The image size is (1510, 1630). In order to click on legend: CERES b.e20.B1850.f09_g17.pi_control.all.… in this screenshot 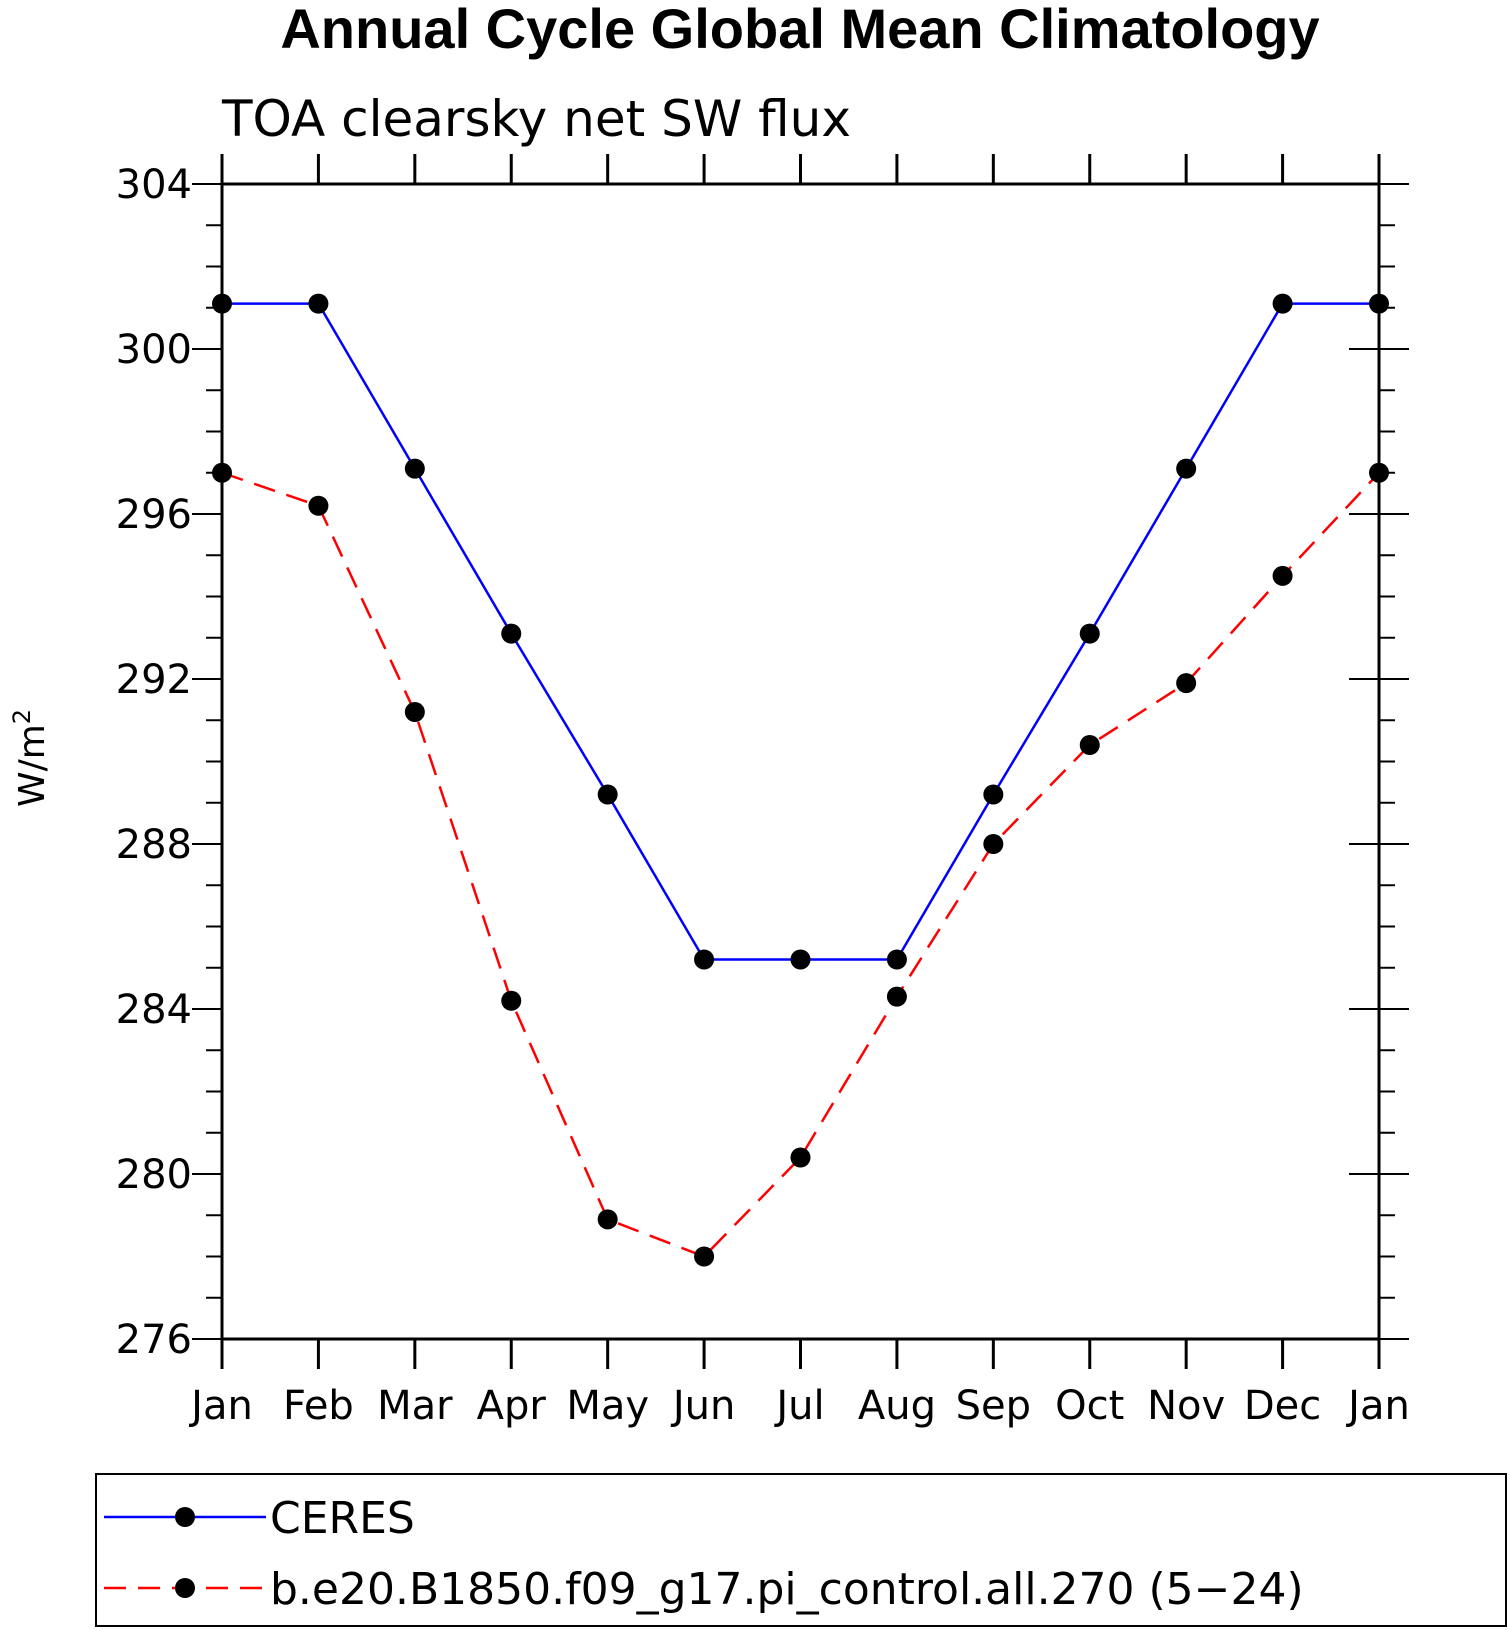, I will do `click(801, 1550)`.